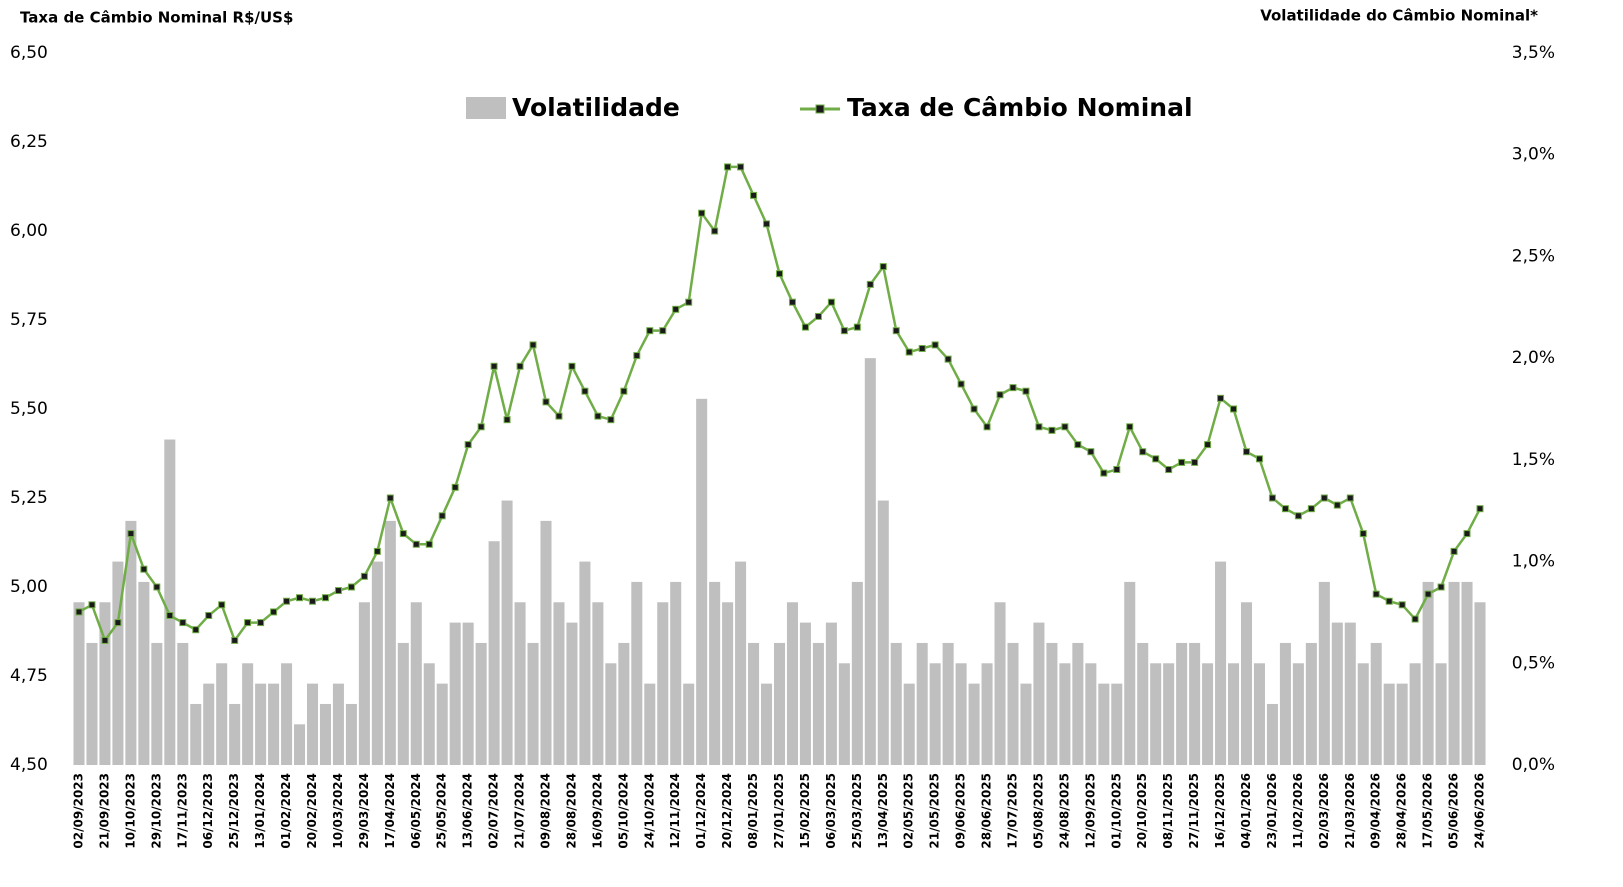 The image size is (1623, 887). I want to click on x-tick-label: 28/04/2026, so click(1402, 811).